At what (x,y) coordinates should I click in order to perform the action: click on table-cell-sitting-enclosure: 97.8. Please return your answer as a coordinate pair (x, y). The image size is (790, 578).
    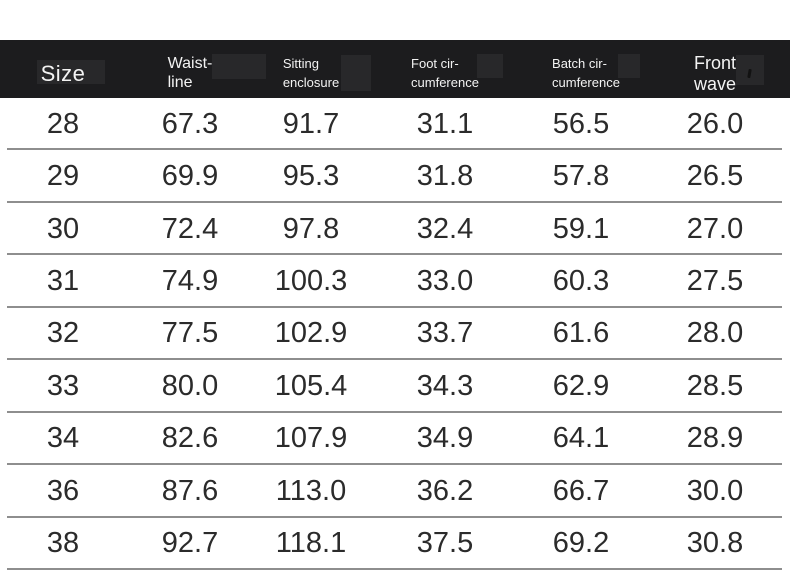
    Looking at the image, I should click on (311, 228).